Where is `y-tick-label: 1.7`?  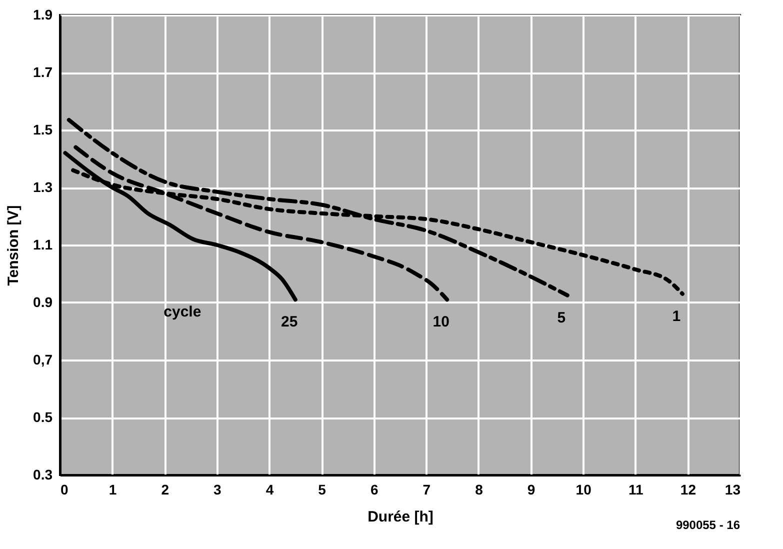
y-tick-label: 1.7 is located at coordinates (43, 72).